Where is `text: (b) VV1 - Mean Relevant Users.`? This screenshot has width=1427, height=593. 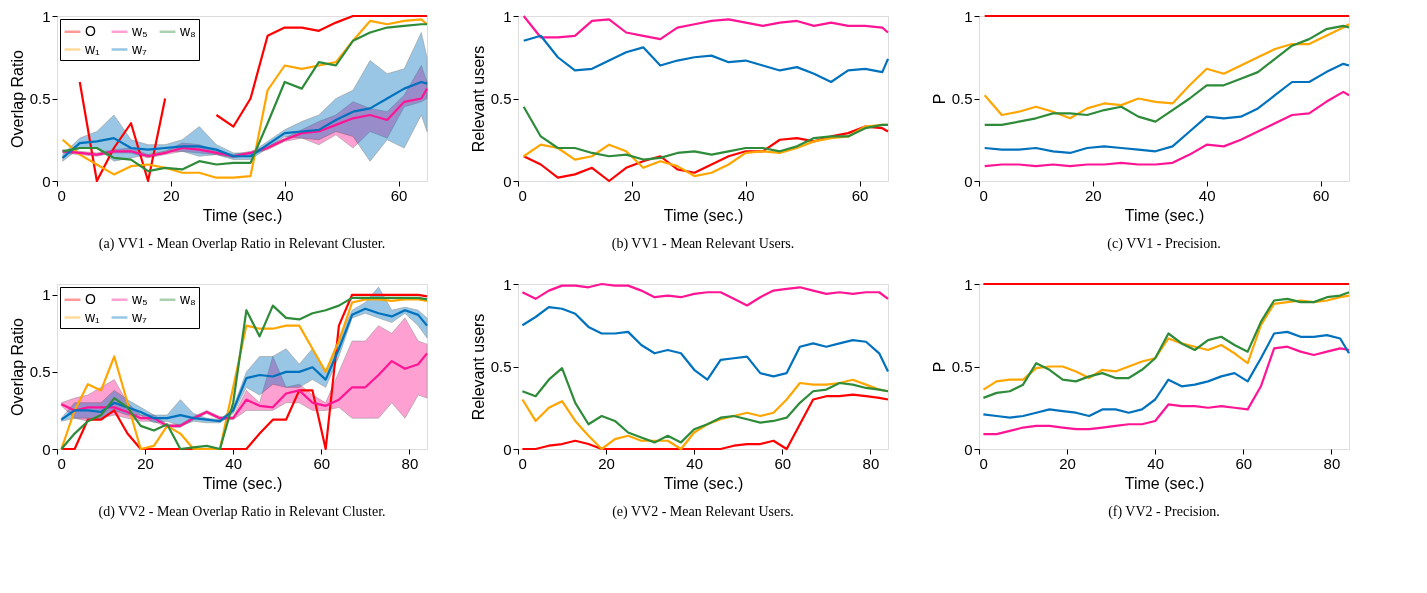 text: (b) VV1 - Mean Relevant Users. is located at coordinates (703, 244).